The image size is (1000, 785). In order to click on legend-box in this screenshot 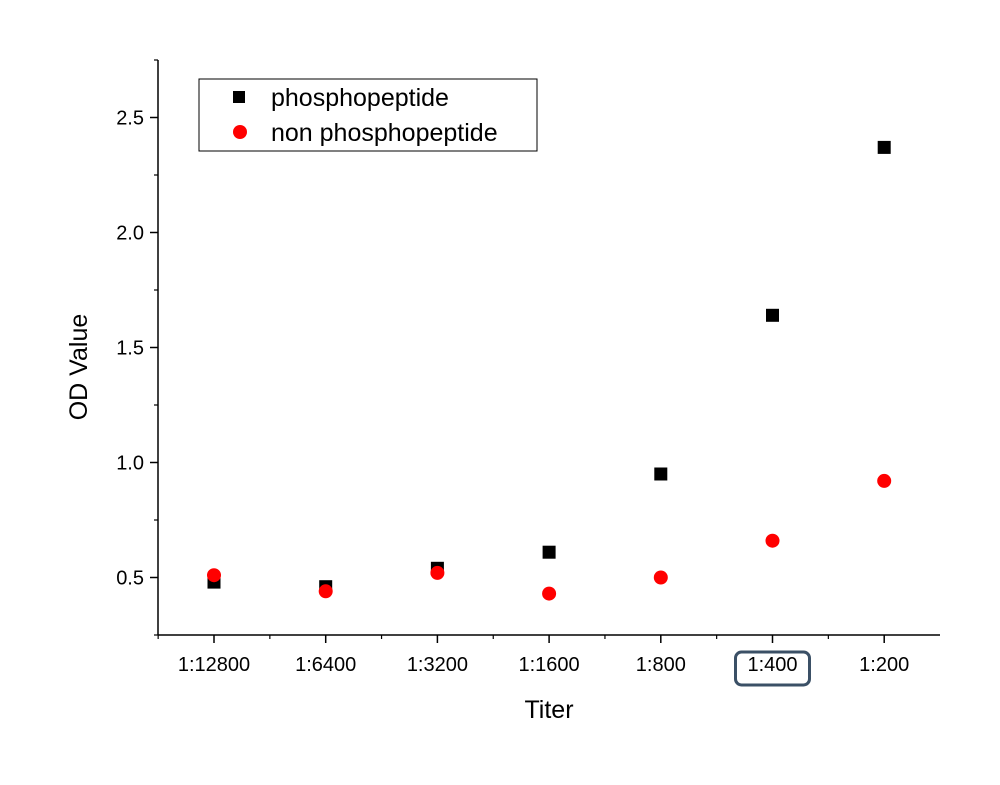, I will do `click(368, 115)`.